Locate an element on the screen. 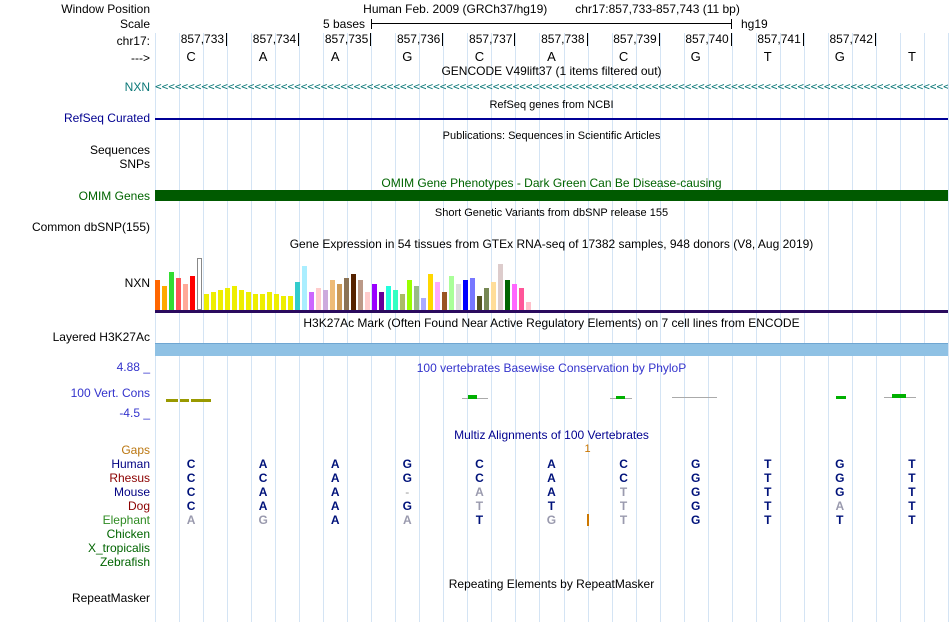 The image size is (950, 622). refseq-title: RefSeq genes from NCBI is located at coordinates (551, 105).